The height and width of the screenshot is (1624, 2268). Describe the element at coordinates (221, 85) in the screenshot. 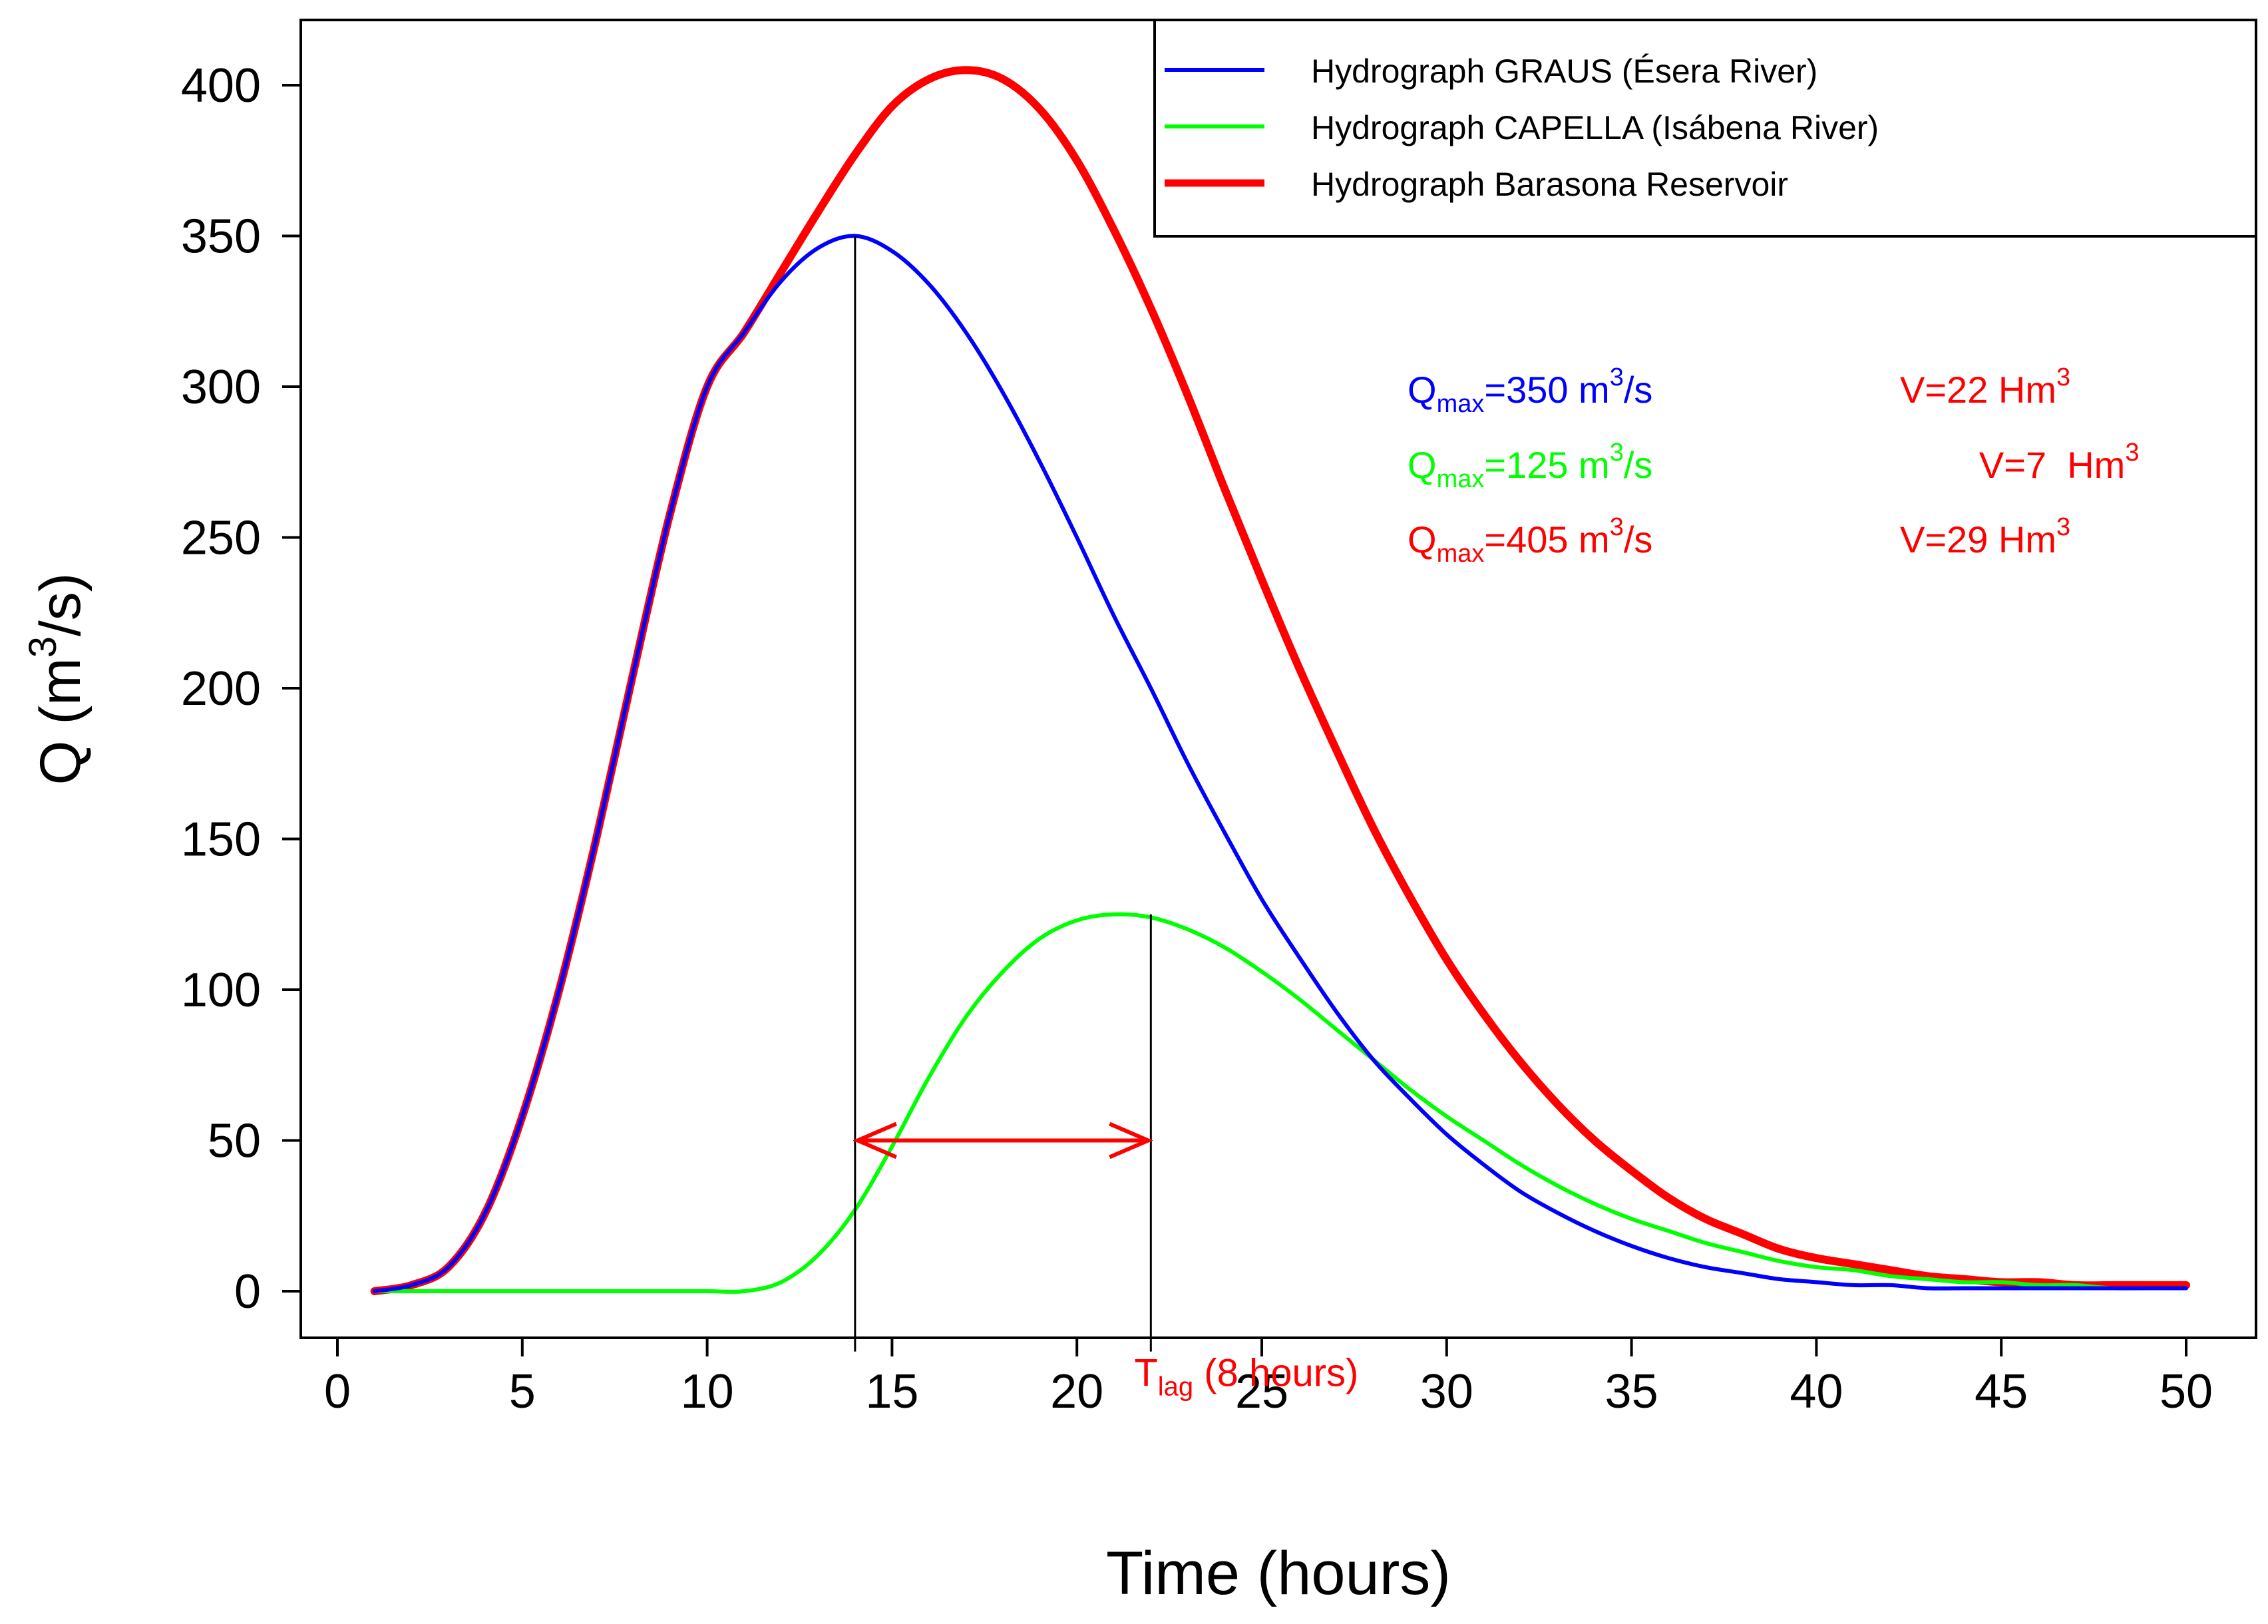

I see `y-tick-label-400: 400` at that location.